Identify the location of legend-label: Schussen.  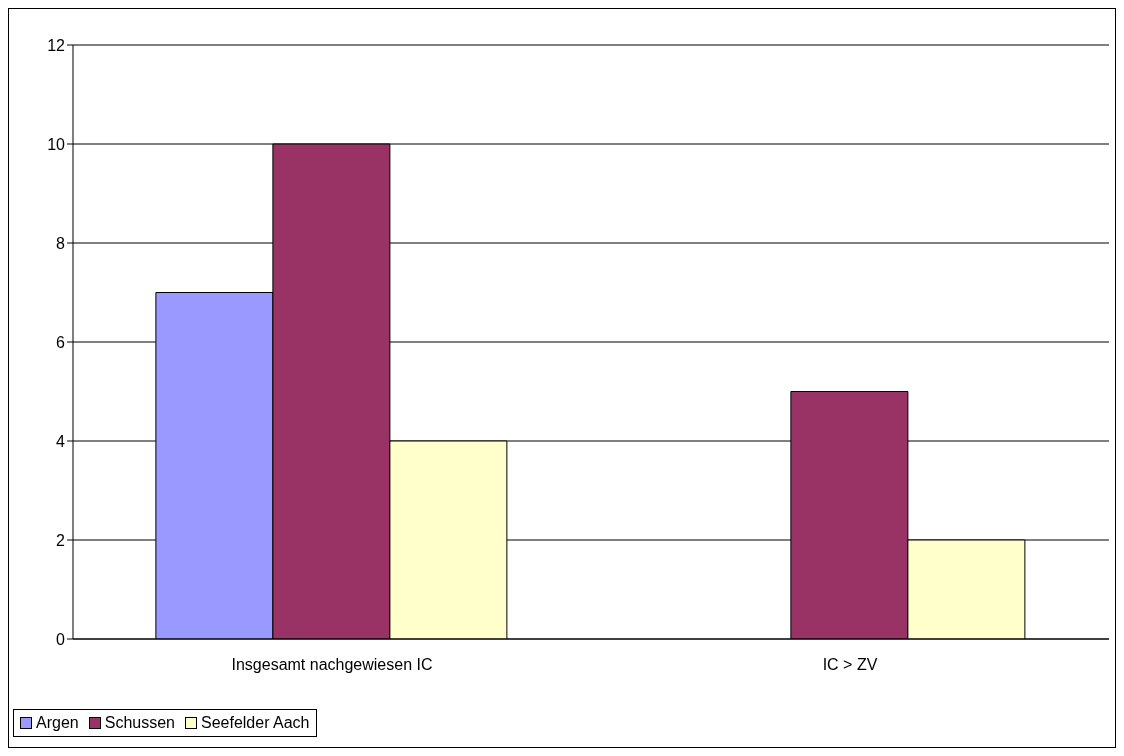
(139, 723).